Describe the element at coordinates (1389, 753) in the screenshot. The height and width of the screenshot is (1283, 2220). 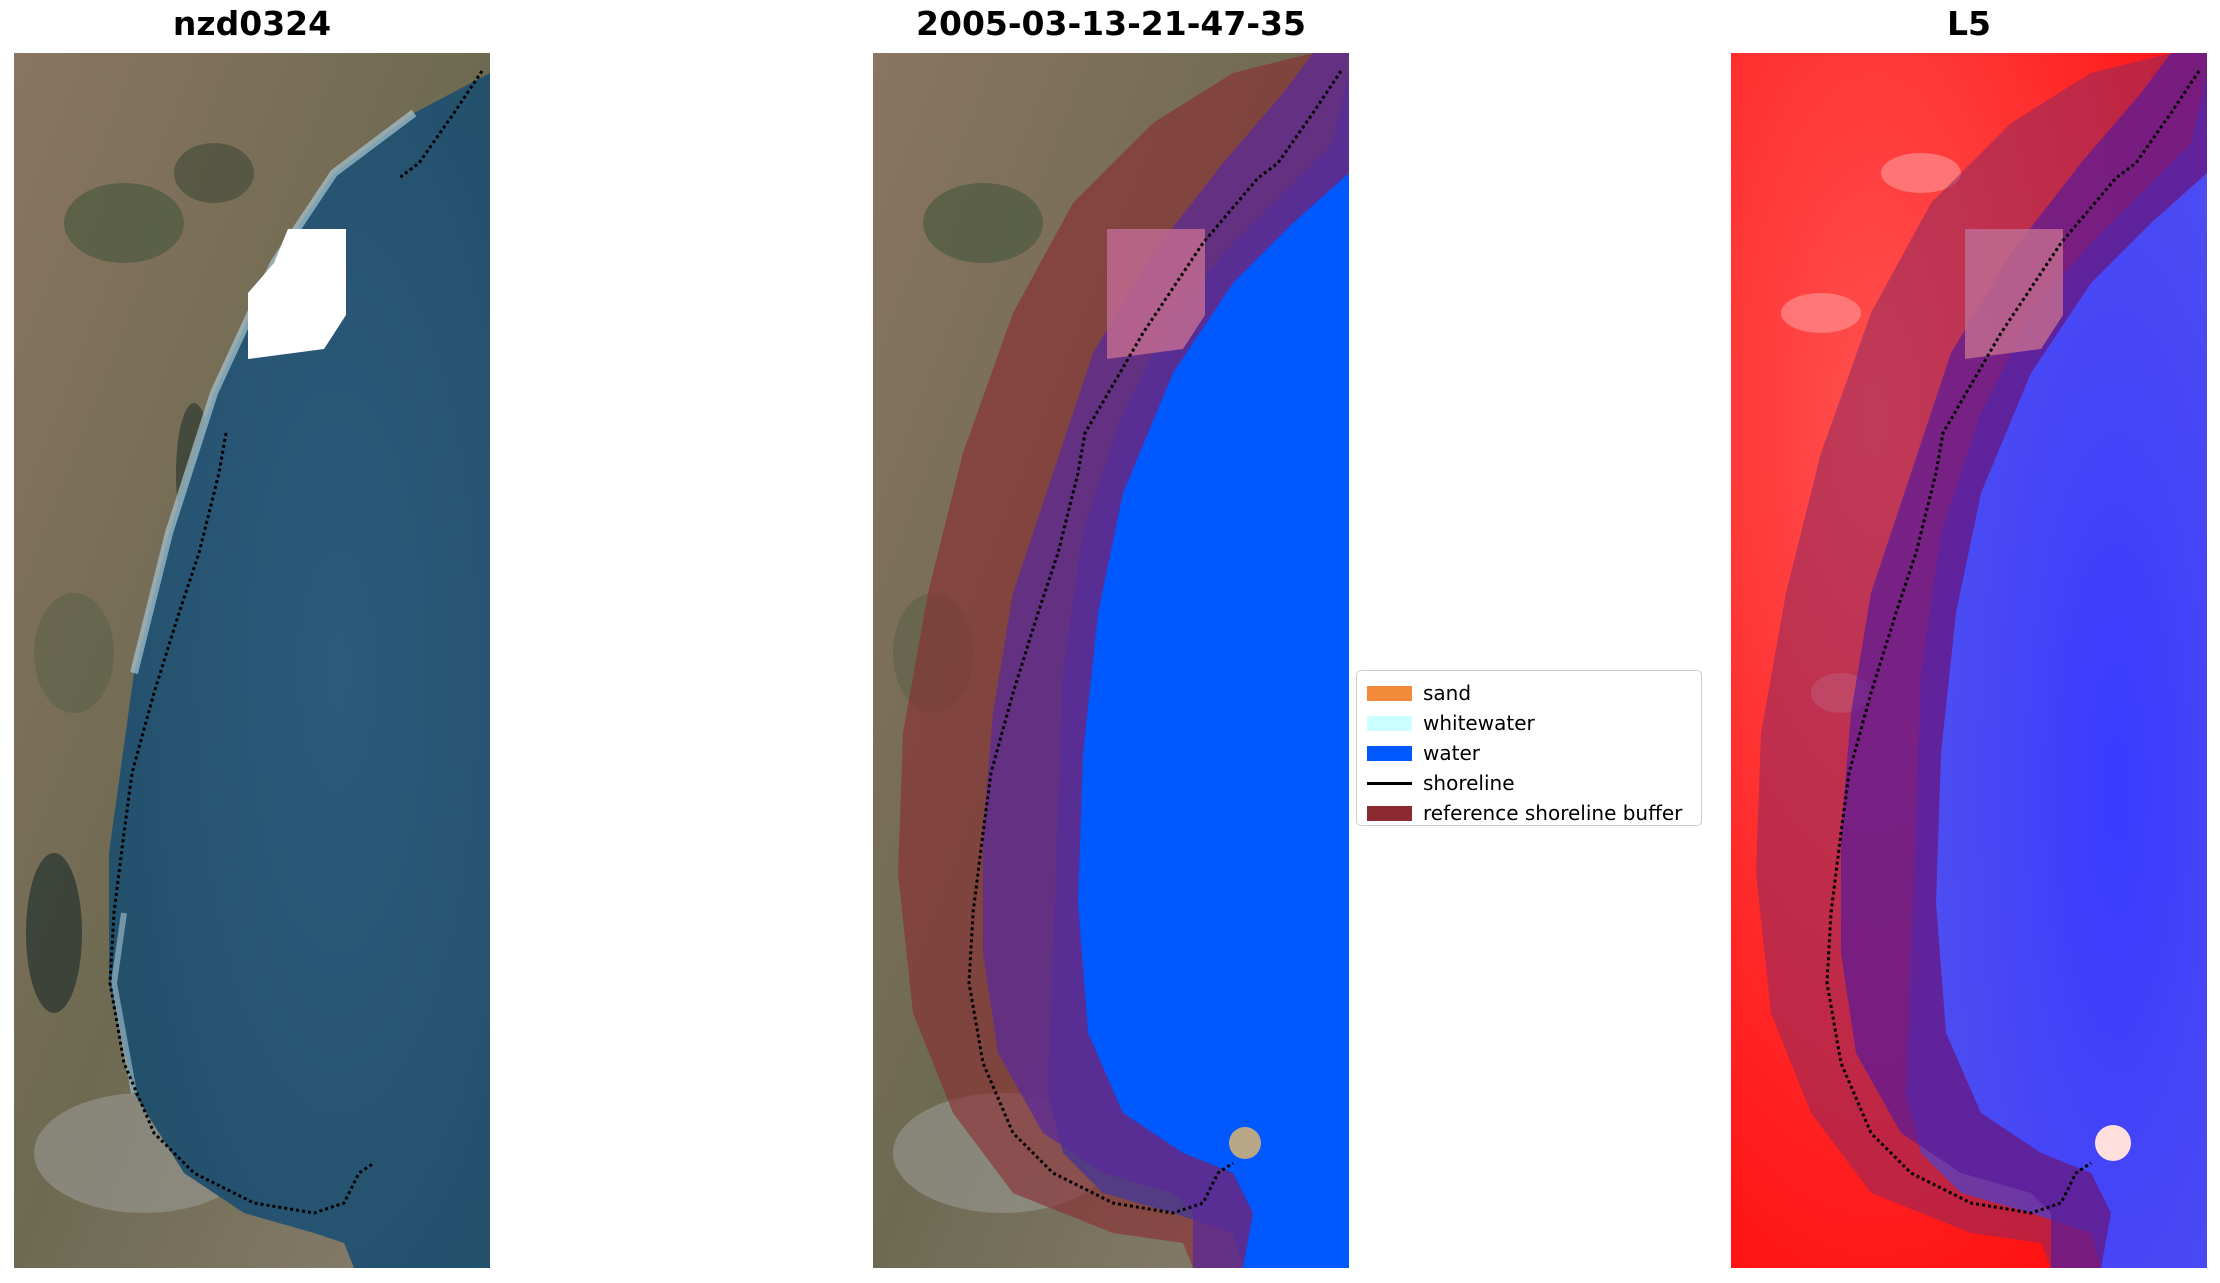
I see `water-swatch` at that location.